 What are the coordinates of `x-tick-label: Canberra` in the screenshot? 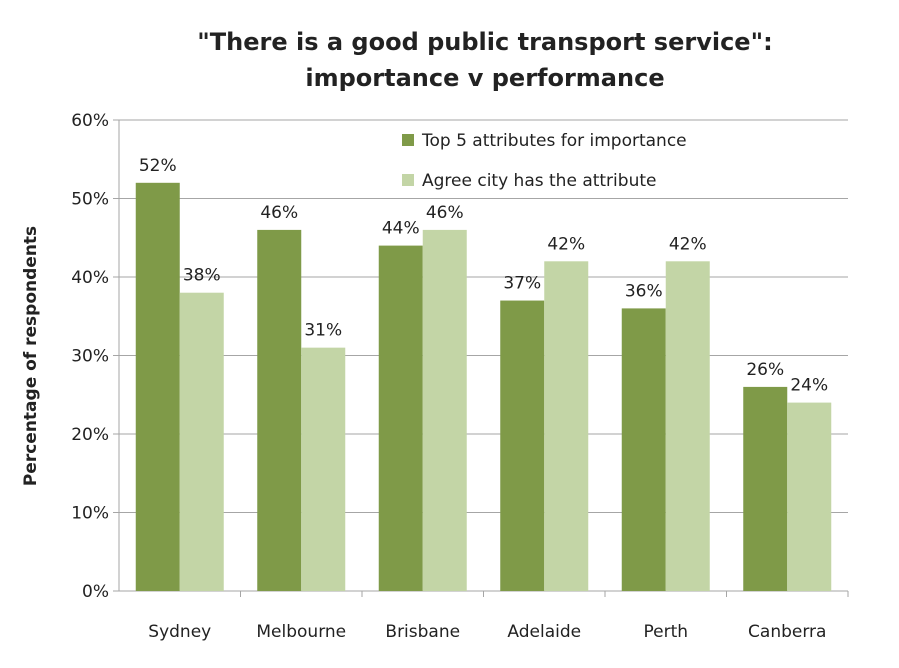 It's located at (787, 632).